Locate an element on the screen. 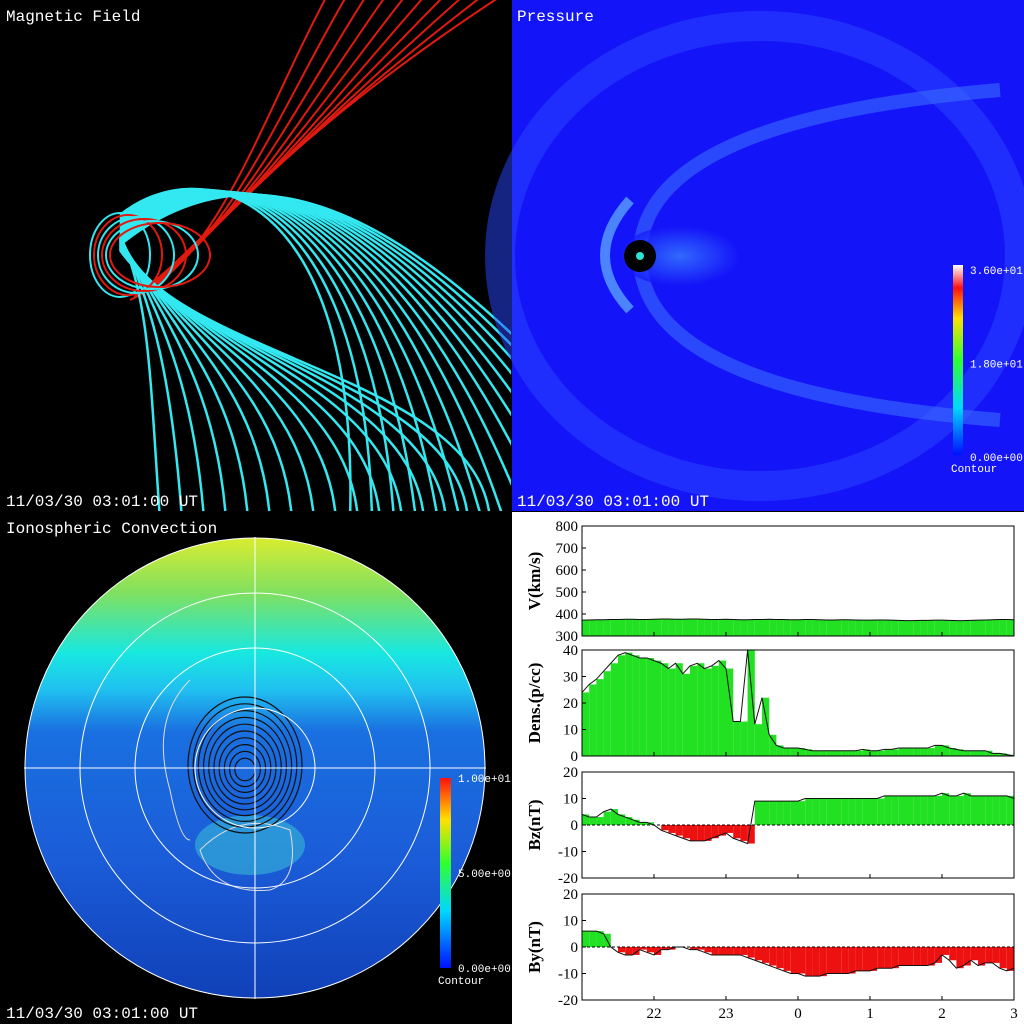 The height and width of the screenshot is (1024, 1024). colorbar-label: 0.00e+00 is located at coordinates (484, 970).